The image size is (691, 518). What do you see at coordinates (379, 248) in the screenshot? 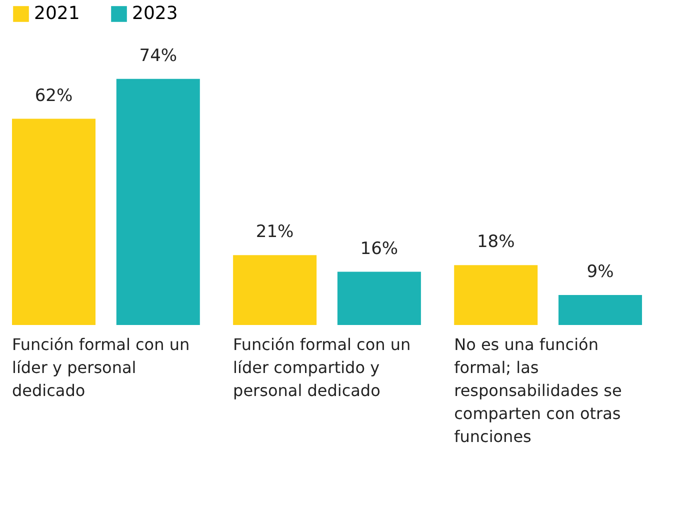
I see `data-label: 16%` at bounding box center [379, 248].